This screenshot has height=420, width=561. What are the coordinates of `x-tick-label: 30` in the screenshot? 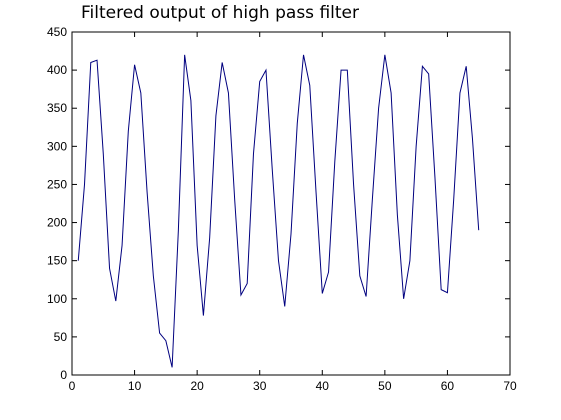 It's located at (260, 386).